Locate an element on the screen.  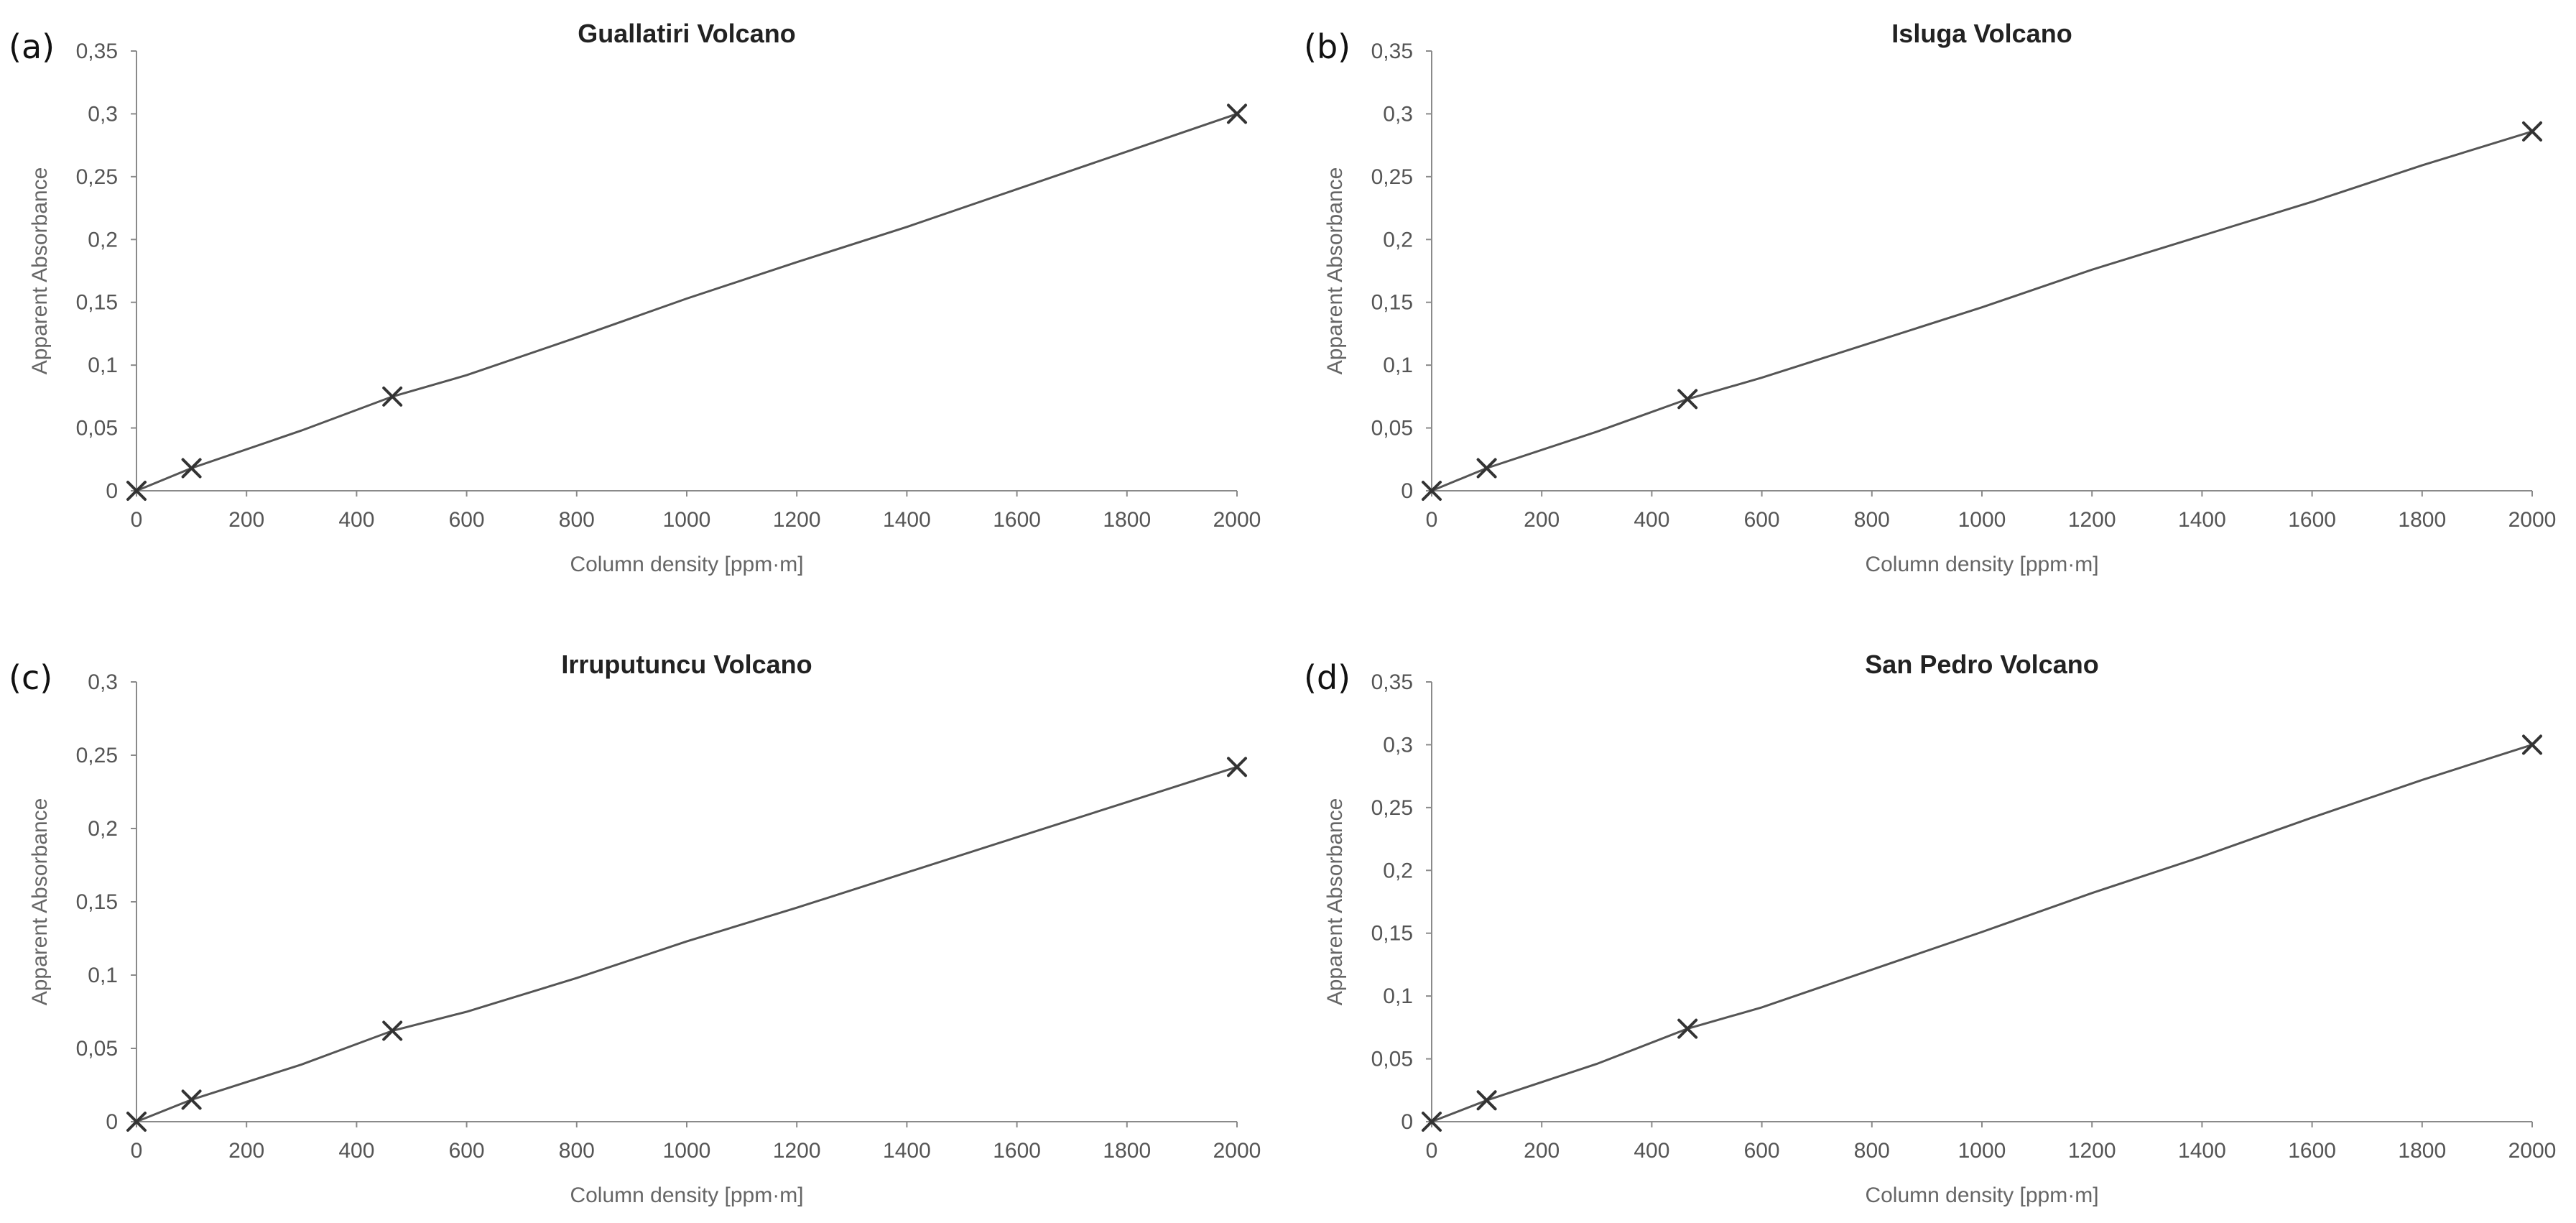
panel-label: (c) is located at coordinates (30, 677).